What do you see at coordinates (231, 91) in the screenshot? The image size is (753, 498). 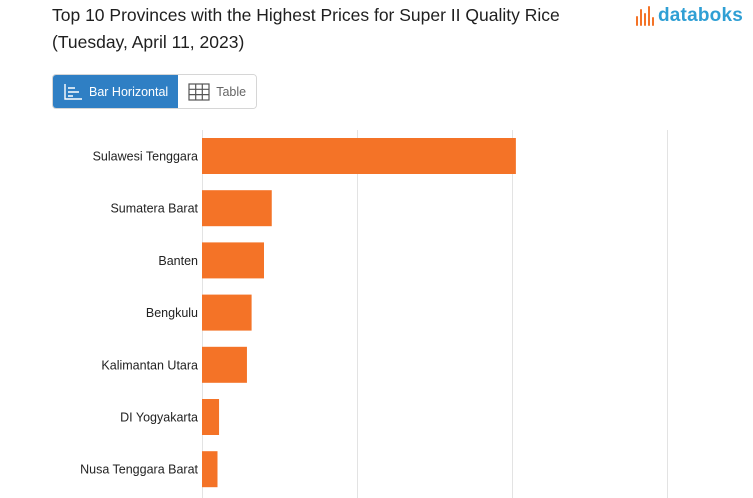 I see `tab-table-label: Table` at bounding box center [231, 91].